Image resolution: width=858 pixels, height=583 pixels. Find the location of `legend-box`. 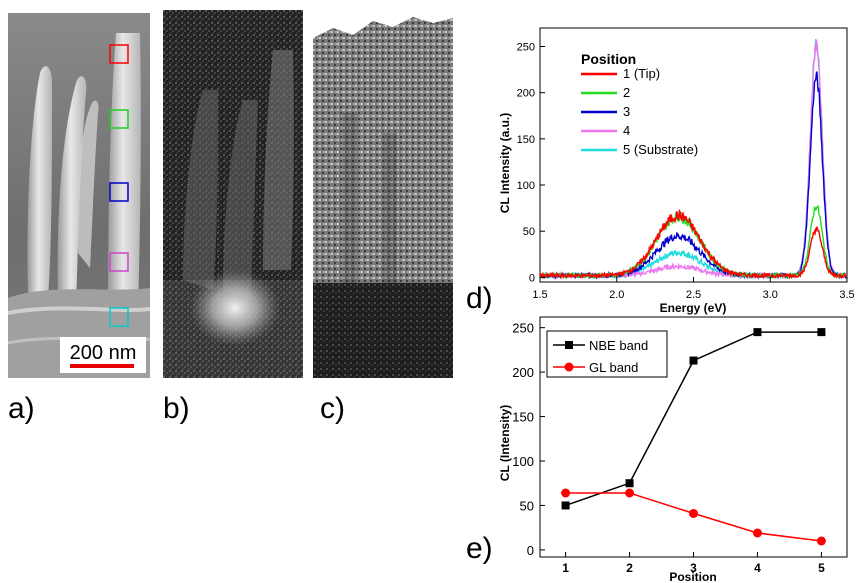

legend-box is located at coordinates (607, 354).